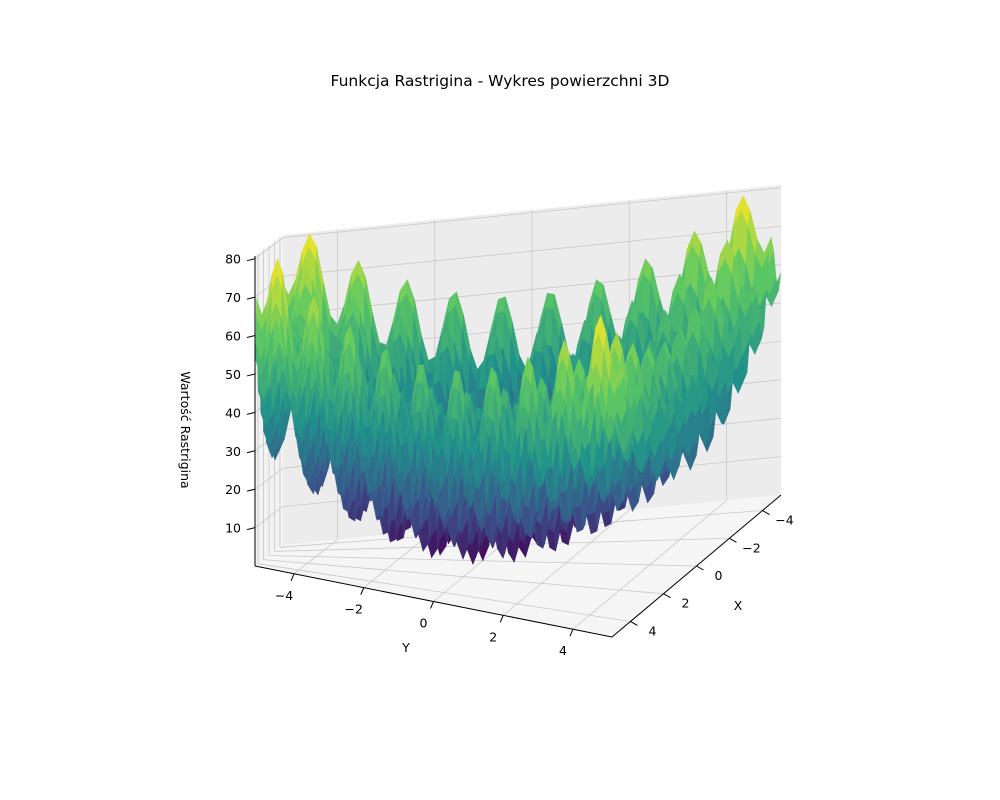 The height and width of the screenshot is (800, 1000). Describe the element at coordinates (686, 603) in the screenshot. I see `x-tick-label: 2` at that location.